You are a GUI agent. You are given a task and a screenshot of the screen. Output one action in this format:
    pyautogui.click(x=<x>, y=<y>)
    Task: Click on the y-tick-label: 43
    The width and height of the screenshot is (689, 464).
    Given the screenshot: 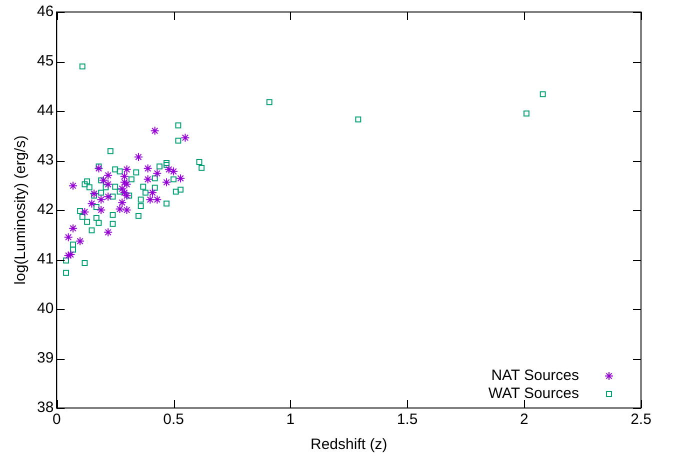 What is the action you would take?
    pyautogui.click(x=45, y=160)
    